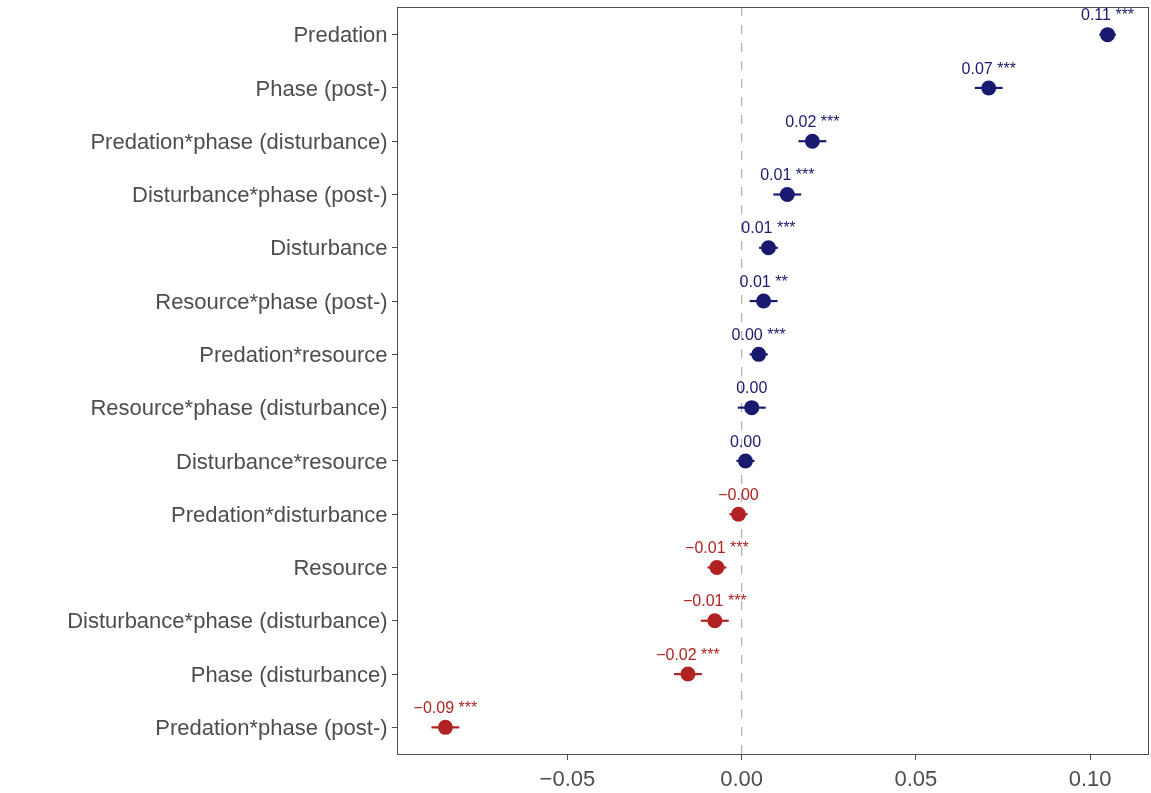 The height and width of the screenshot is (793, 1151). I want to click on y-tick-label: Predation, so click(340, 35).